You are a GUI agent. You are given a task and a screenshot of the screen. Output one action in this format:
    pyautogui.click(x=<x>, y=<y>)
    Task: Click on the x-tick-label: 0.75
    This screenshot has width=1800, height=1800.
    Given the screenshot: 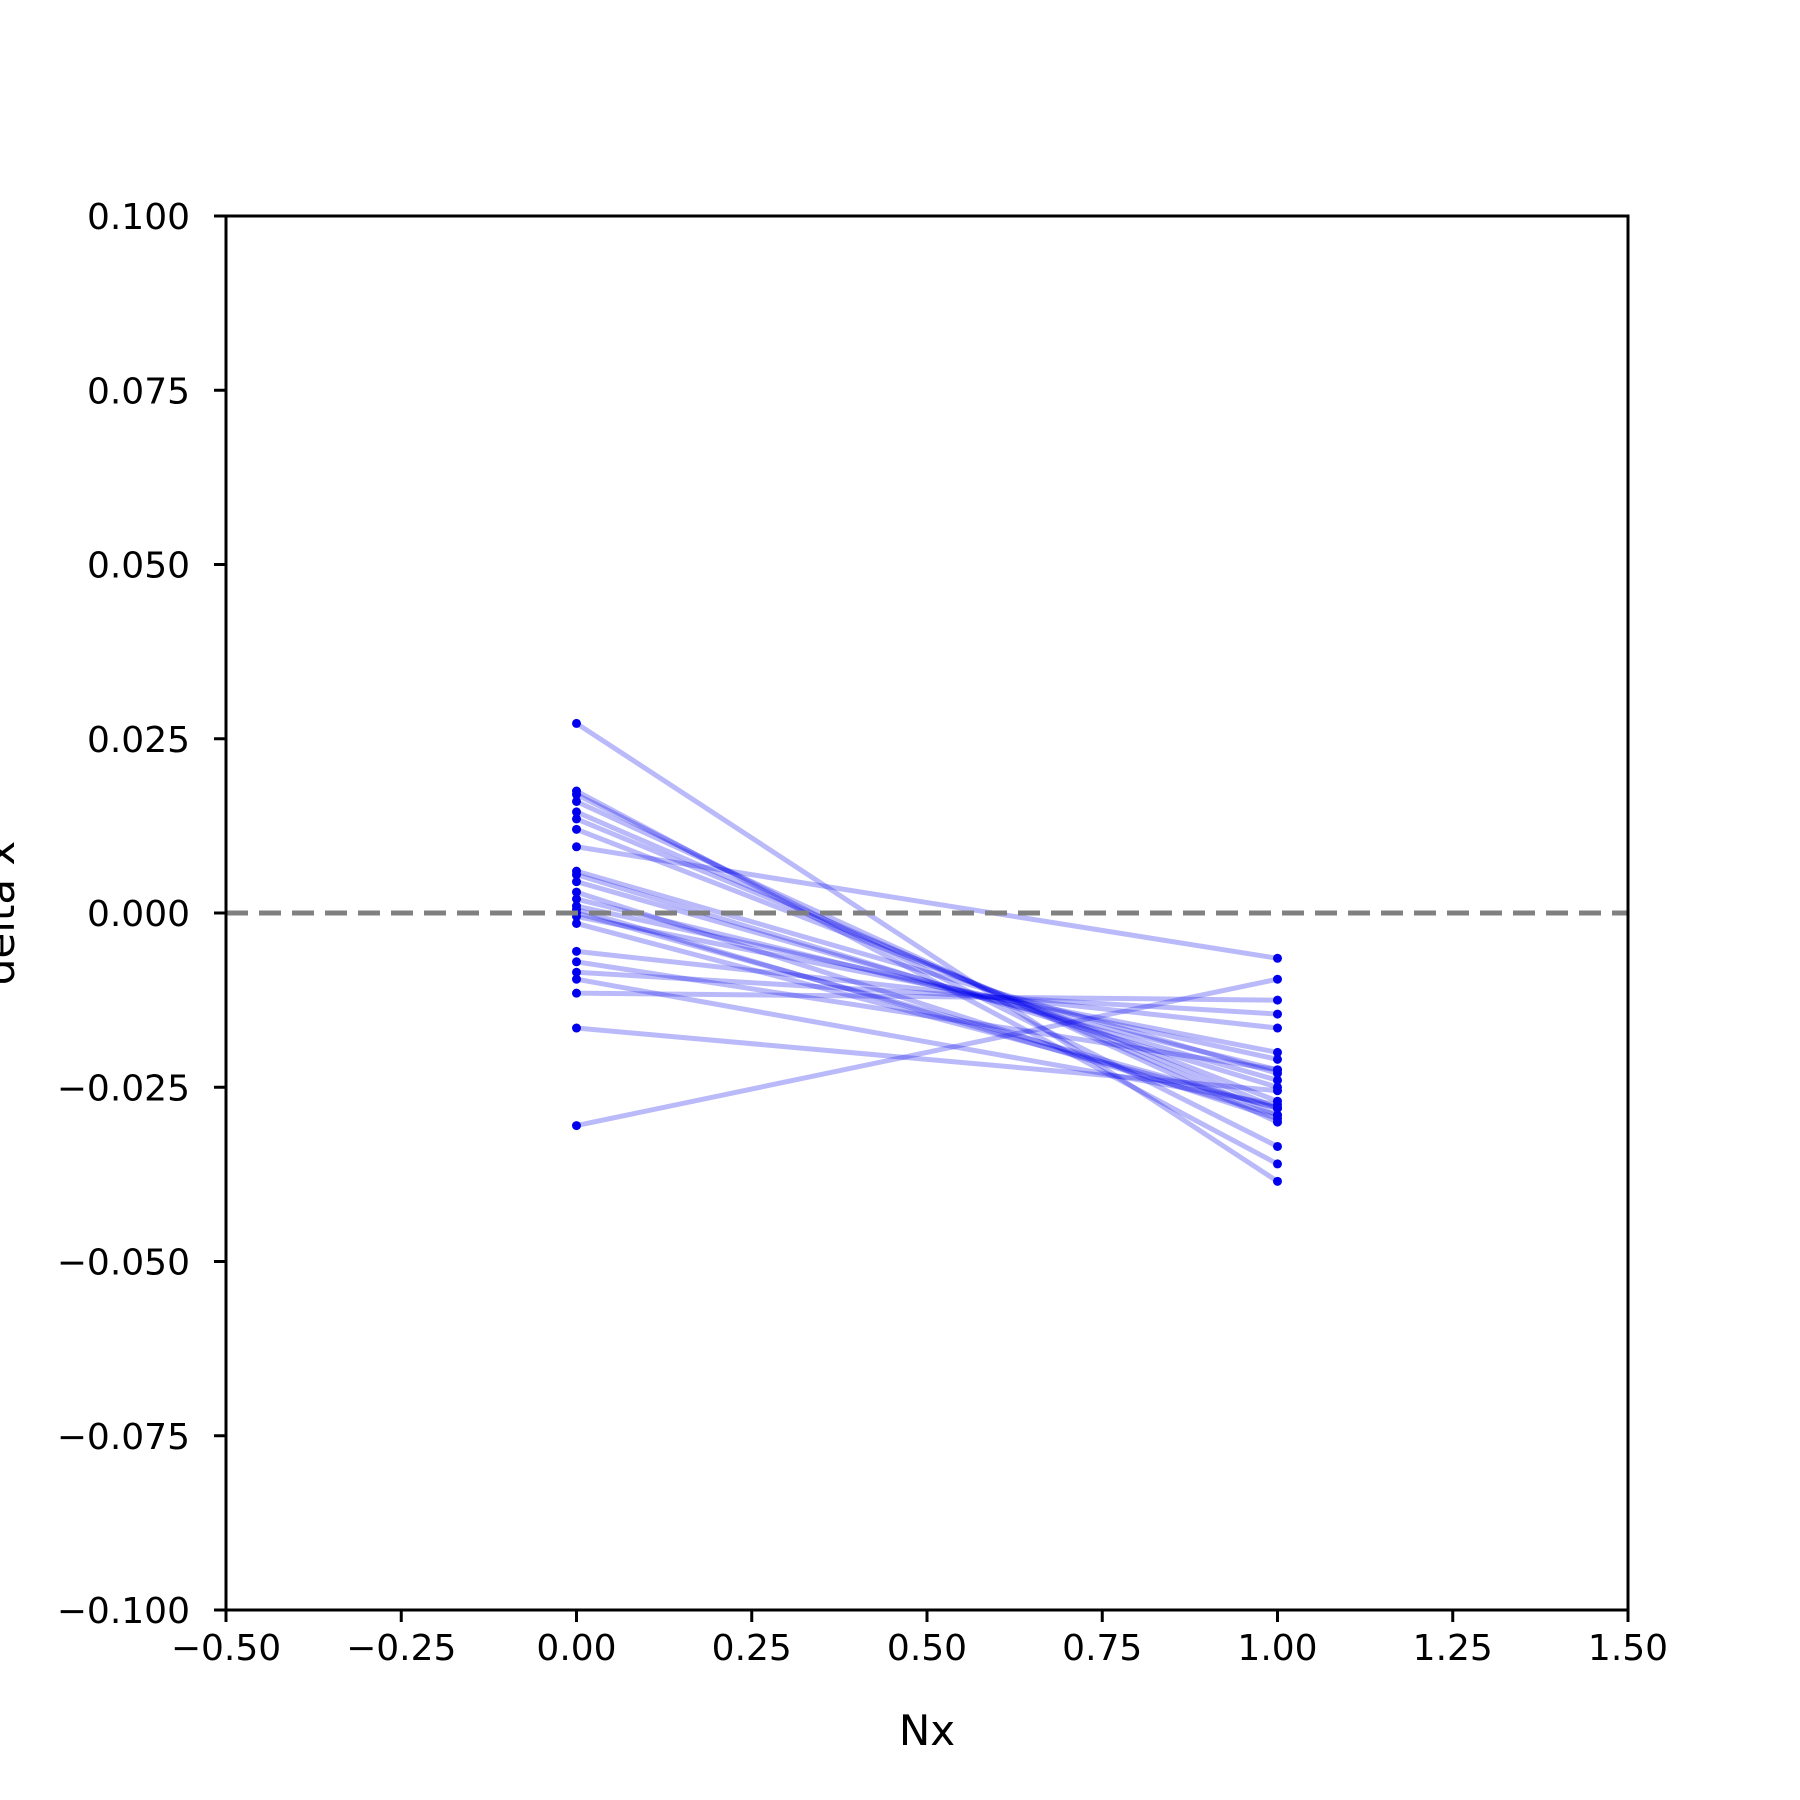 What is the action you would take?
    pyautogui.click(x=1102, y=1648)
    